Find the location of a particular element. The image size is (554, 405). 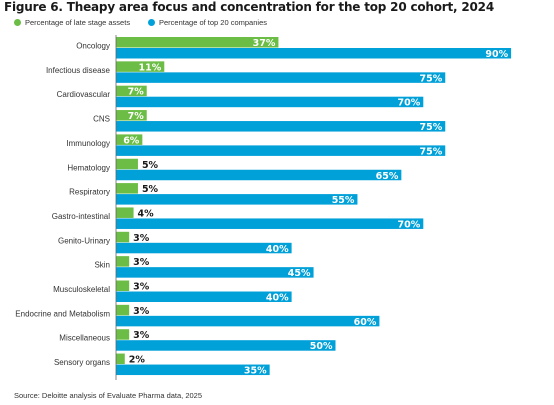

top20-bar-oncology is located at coordinates (314, 53).